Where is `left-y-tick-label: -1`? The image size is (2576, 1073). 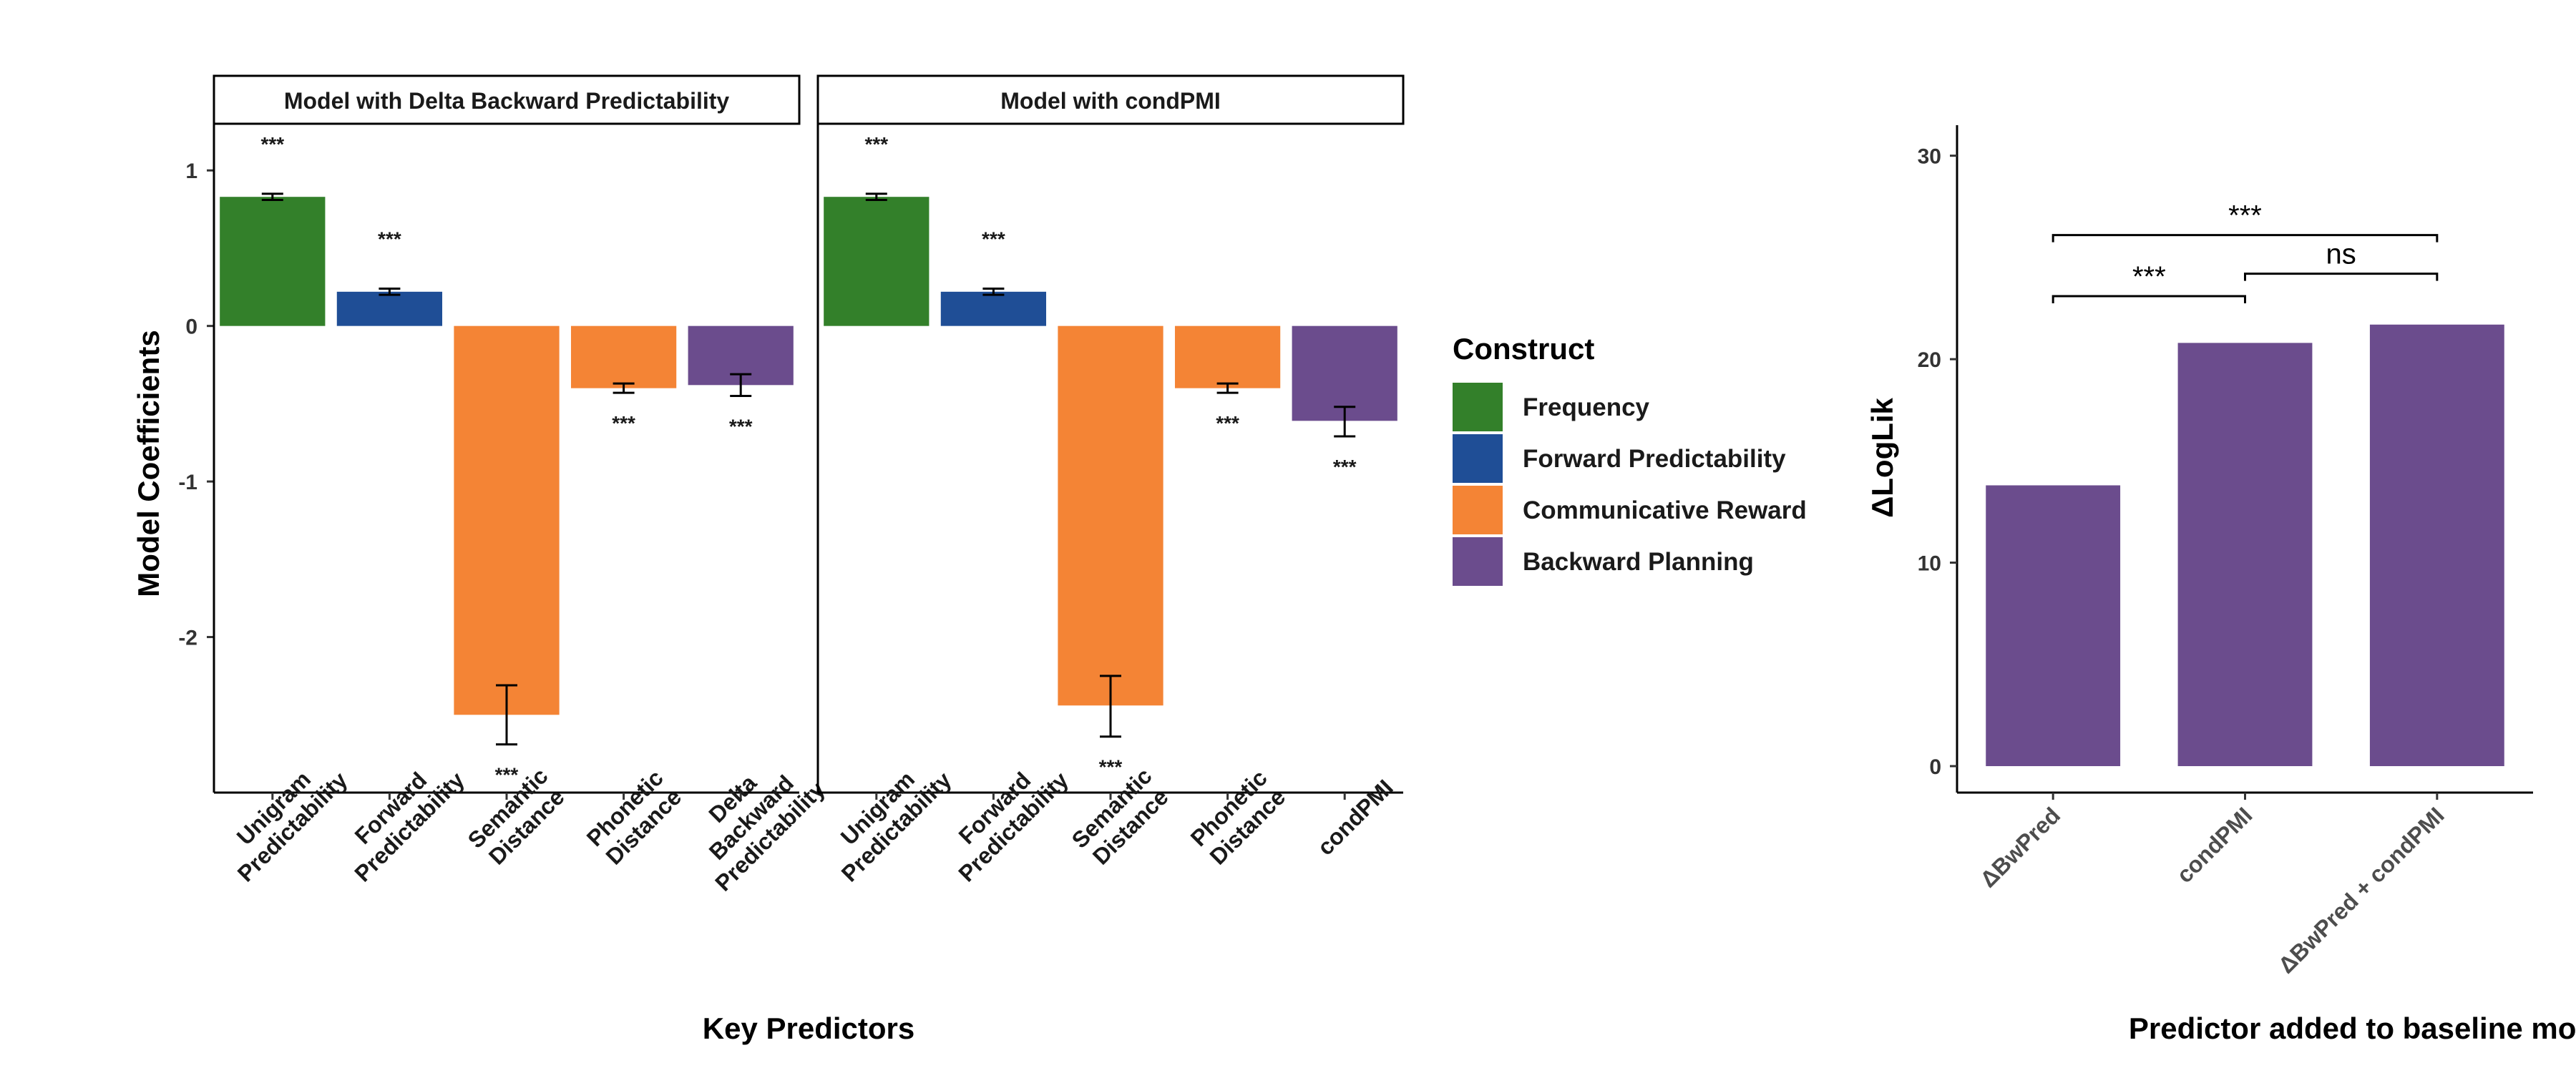 left-y-tick-label: -1 is located at coordinates (187, 482).